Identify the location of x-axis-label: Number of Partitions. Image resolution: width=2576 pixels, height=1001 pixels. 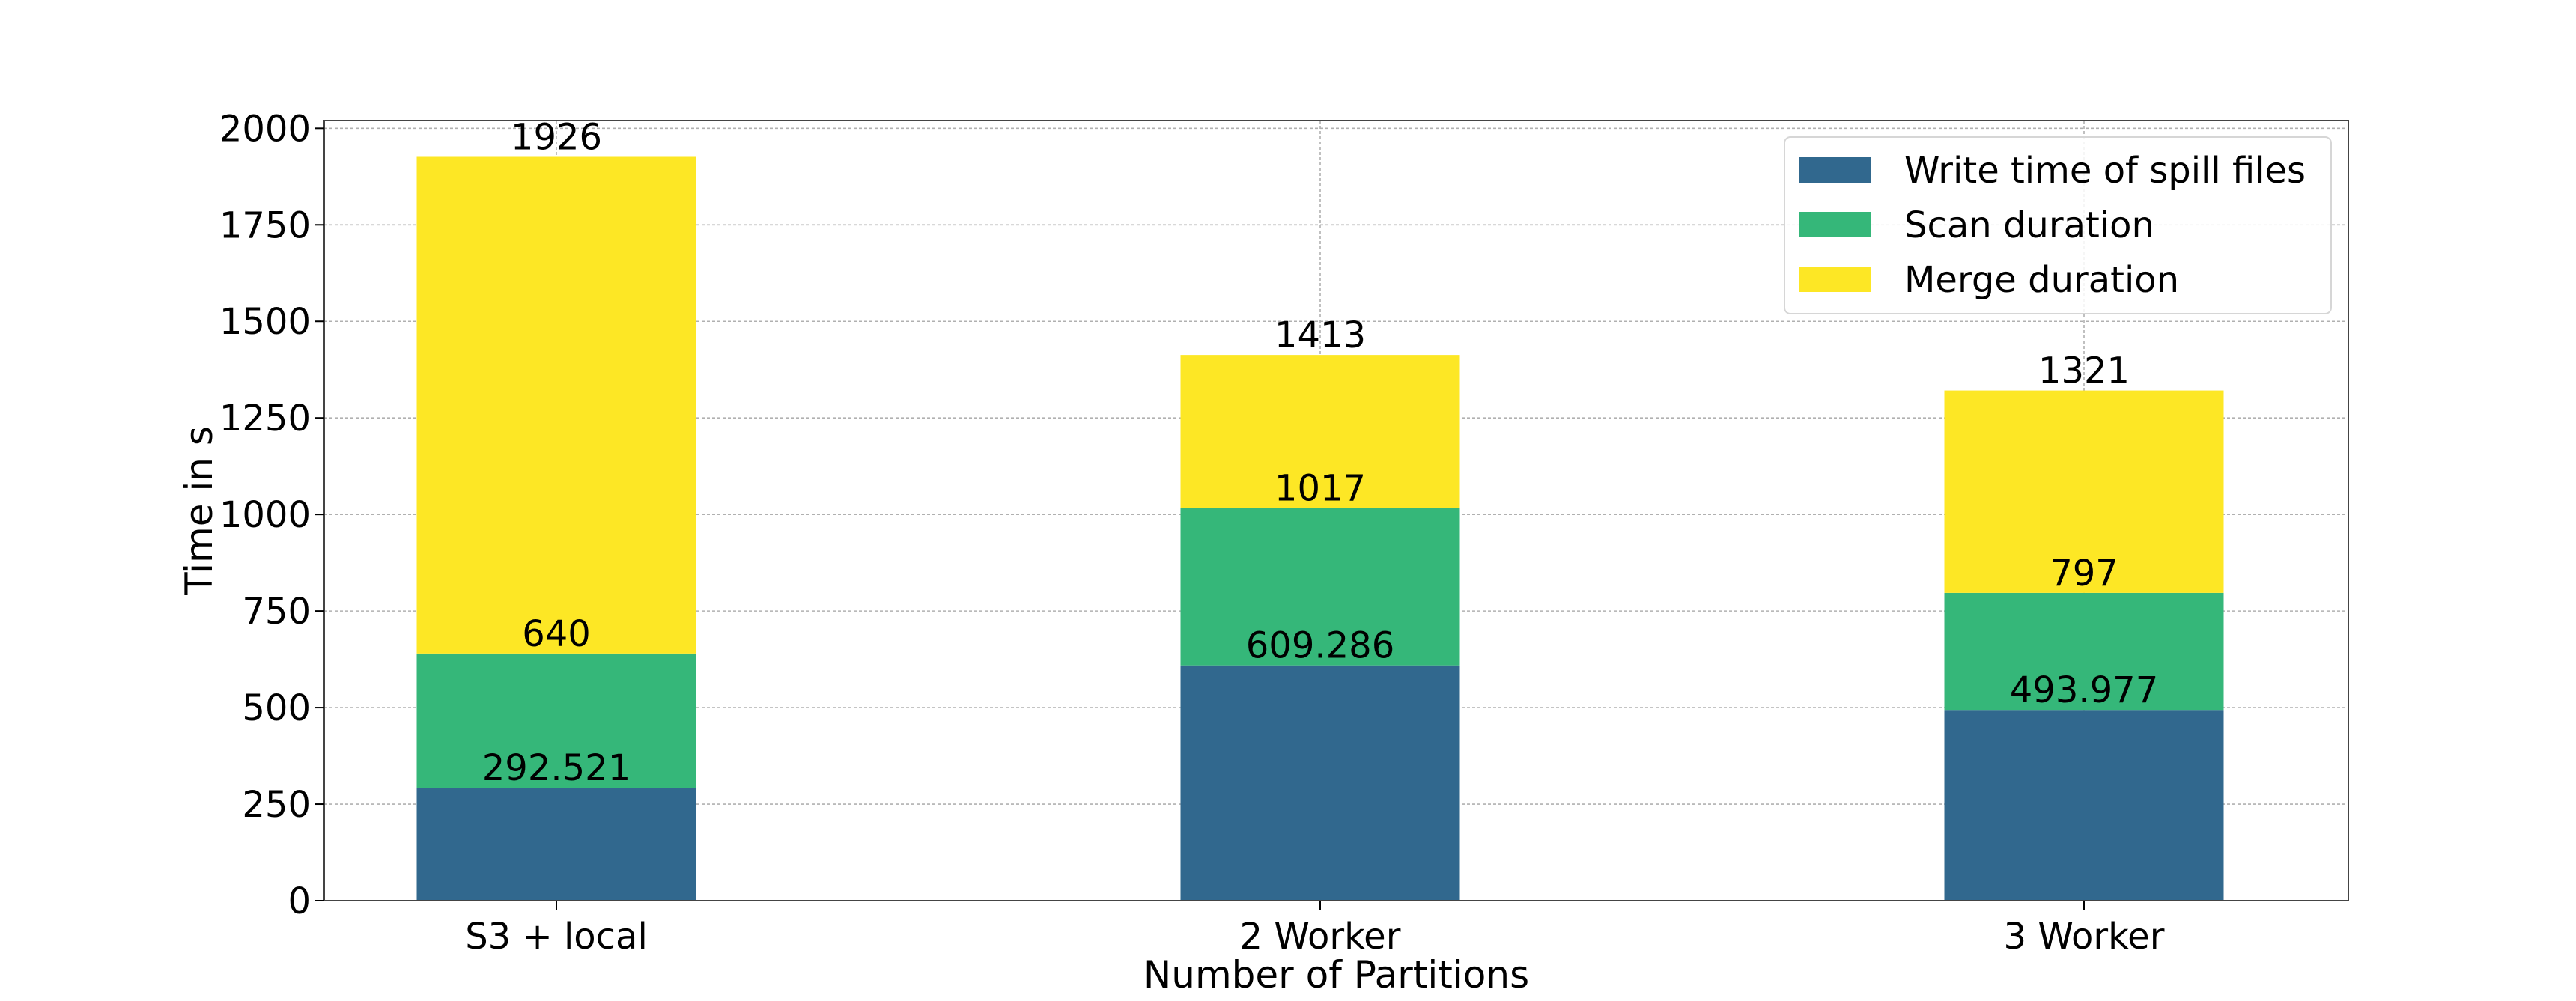
(1336, 975).